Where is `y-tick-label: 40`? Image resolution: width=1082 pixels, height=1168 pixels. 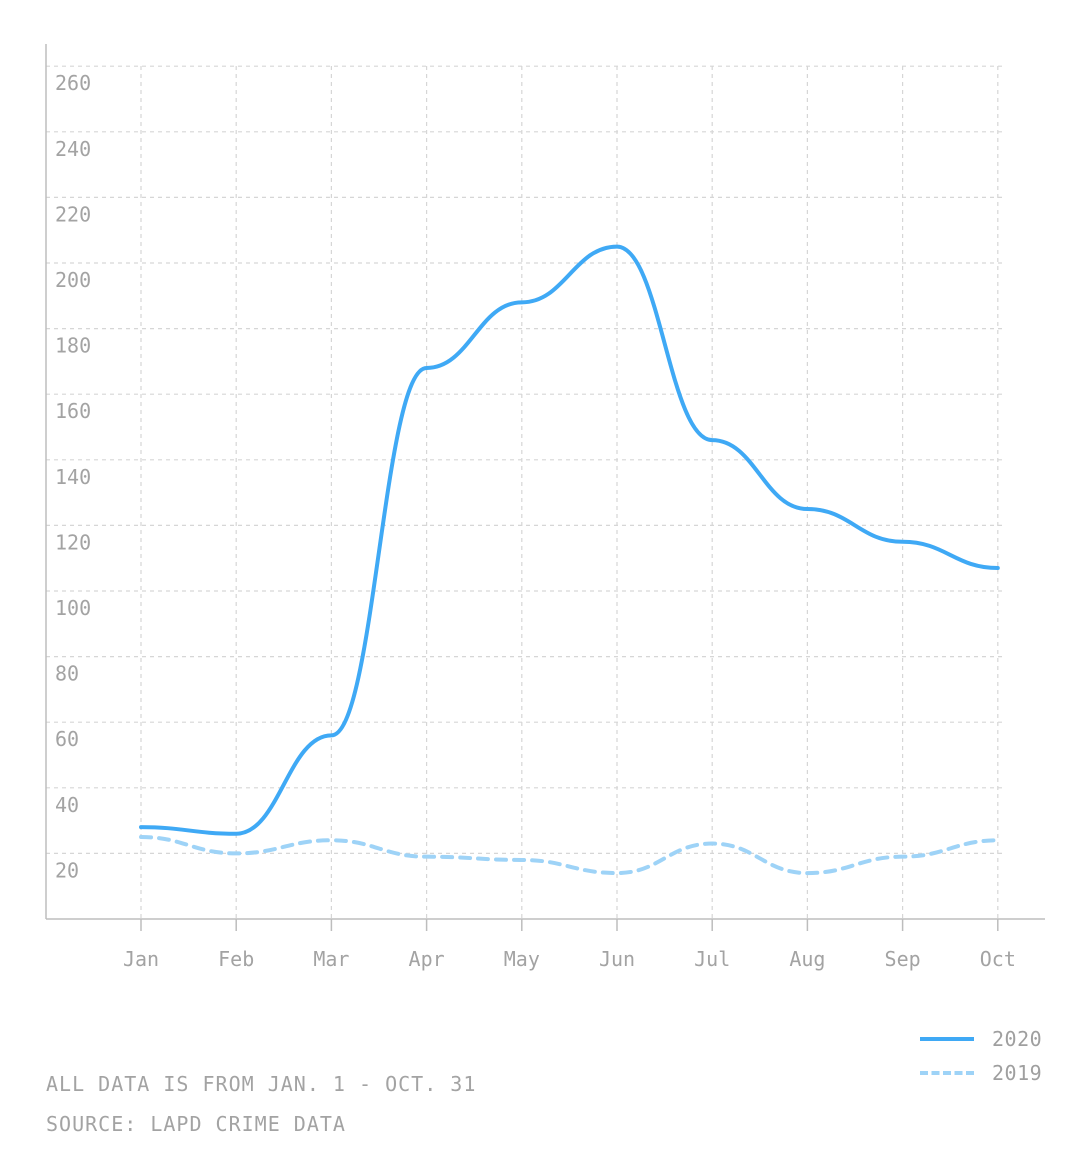 y-tick-label: 40 is located at coordinates (67, 805).